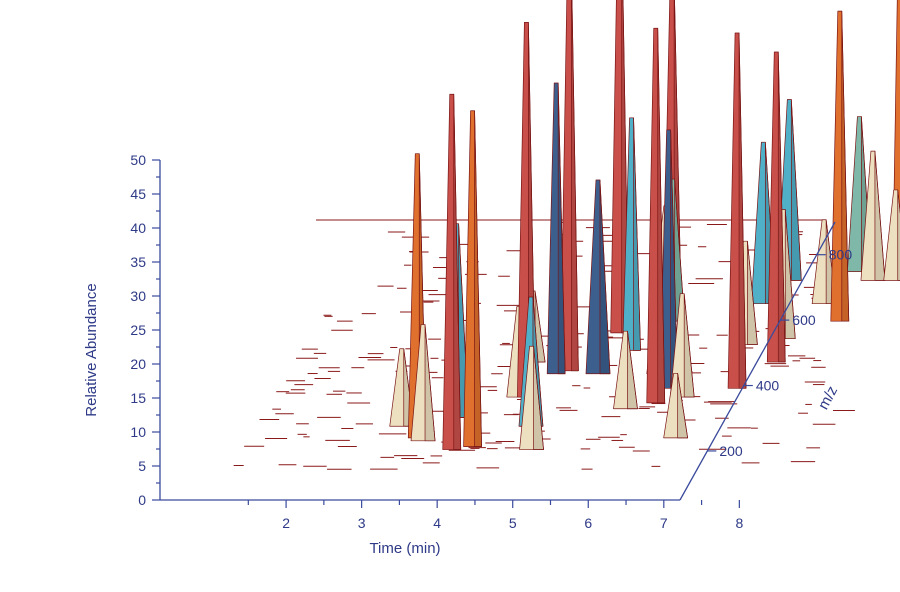 The width and height of the screenshot is (900, 592). I want to click on z-tick-label: 400, so click(768, 386).